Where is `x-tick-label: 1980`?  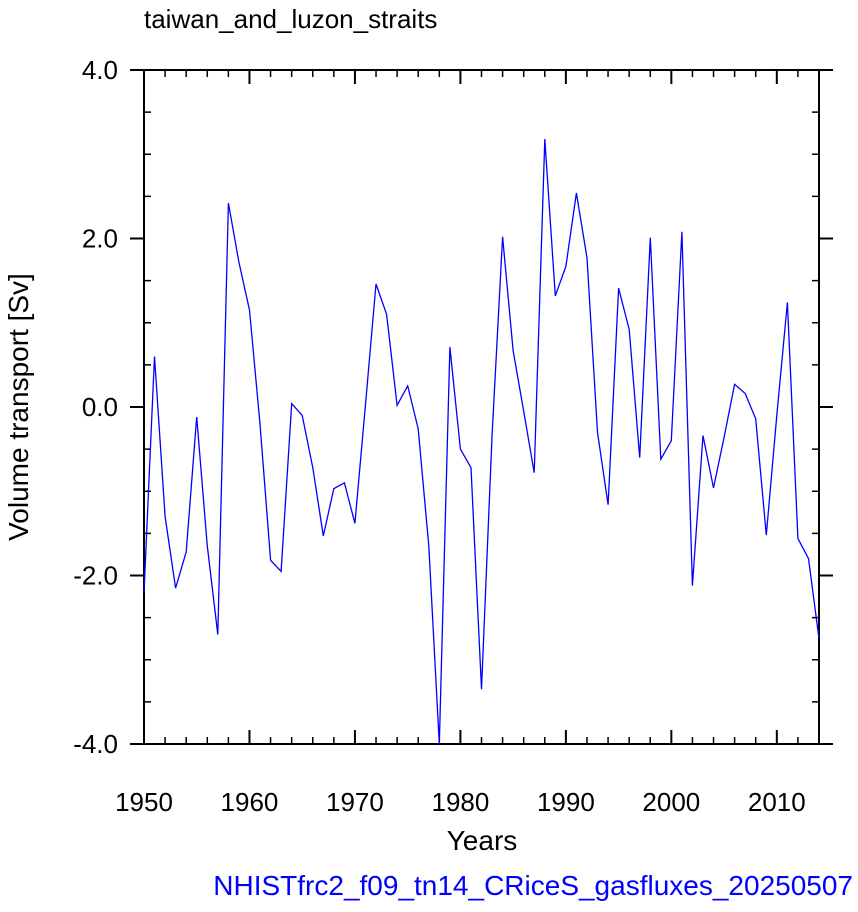 x-tick-label: 1980 is located at coordinates (460, 802).